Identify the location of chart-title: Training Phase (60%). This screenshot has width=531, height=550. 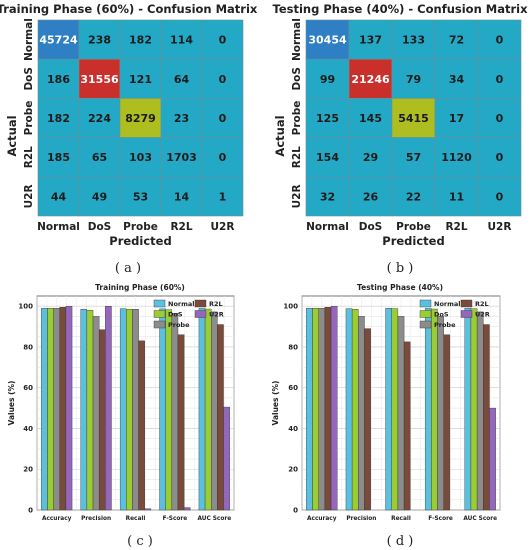
(140, 287).